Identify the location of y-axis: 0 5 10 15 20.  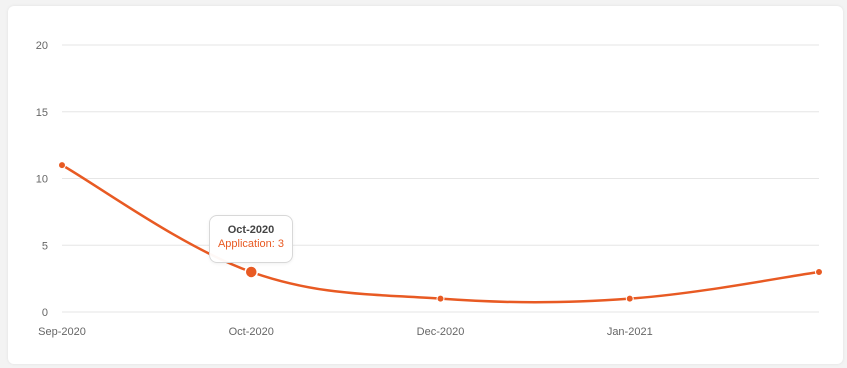
(42, 179).